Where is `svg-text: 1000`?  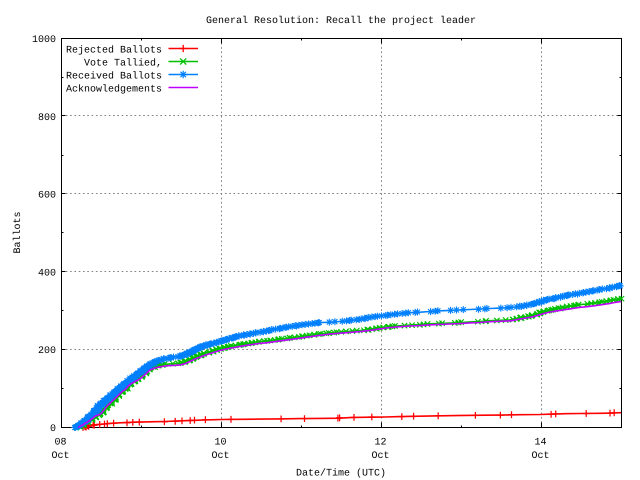 svg-text: 1000 is located at coordinates (44, 40).